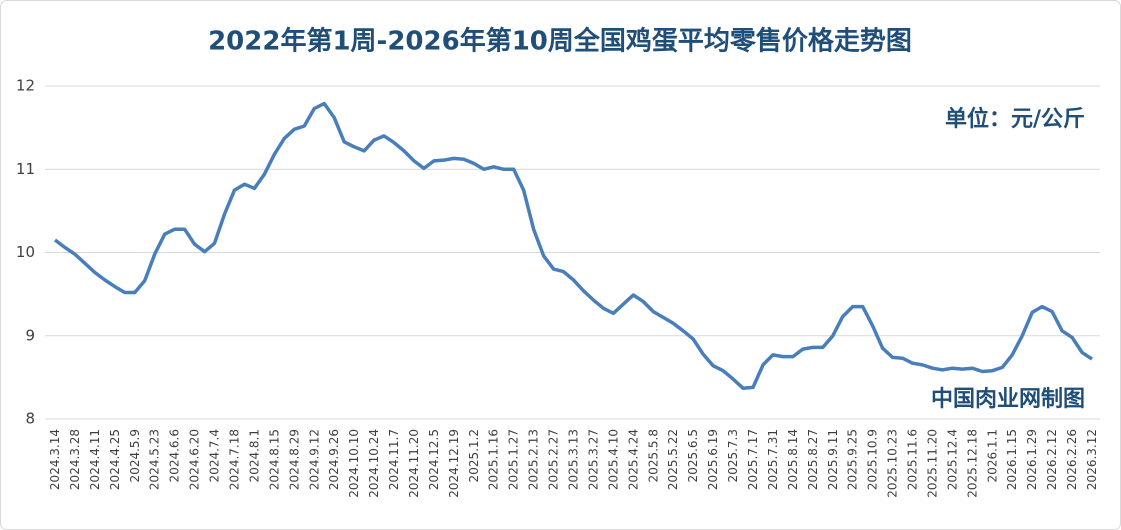 Image resolution: width=1121 pixels, height=530 pixels. Describe the element at coordinates (932, 463) in the screenshot. I see `x-tick-label: 2025.11.20` at that location.